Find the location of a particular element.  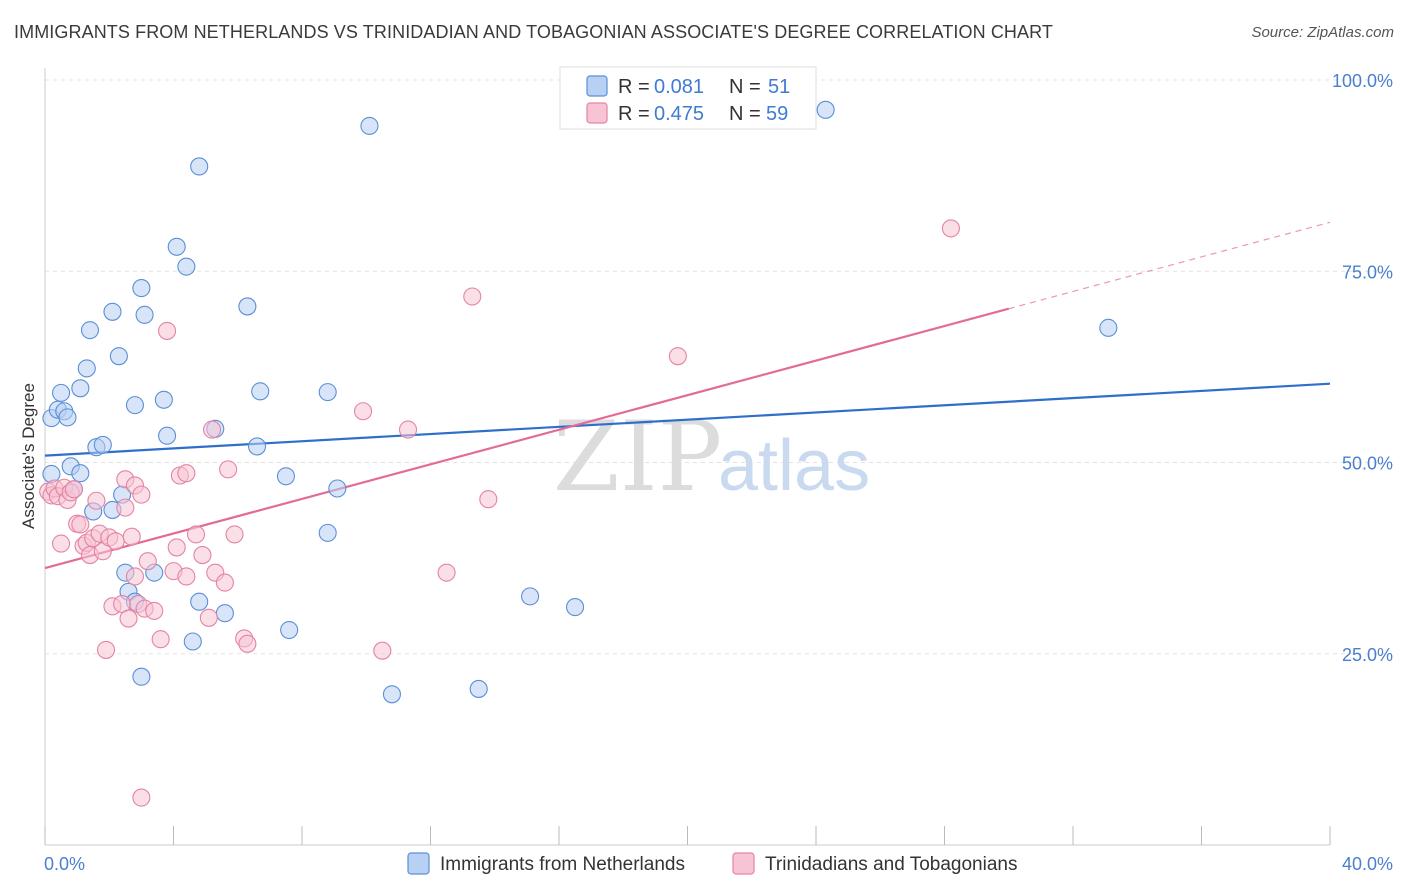

y-tick-label: 50.0% is located at coordinates (1367, 464).